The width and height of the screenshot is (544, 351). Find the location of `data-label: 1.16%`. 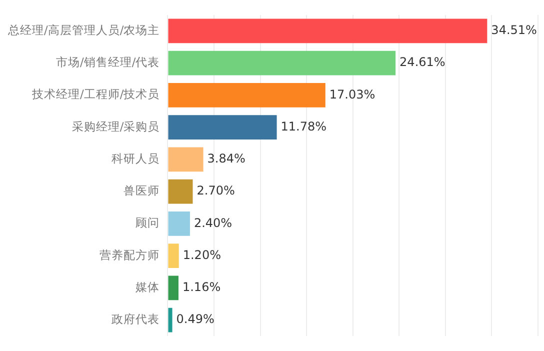

data-label: 1.16% is located at coordinates (201, 287).